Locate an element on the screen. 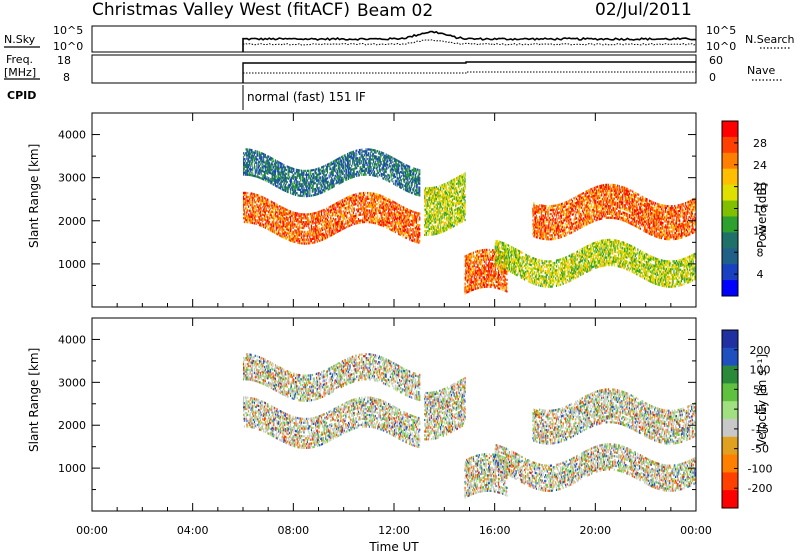 This screenshot has height=554, width=800. cpid-strip: CPID normal (fast) 151 IF is located at coordinates (186, 97).